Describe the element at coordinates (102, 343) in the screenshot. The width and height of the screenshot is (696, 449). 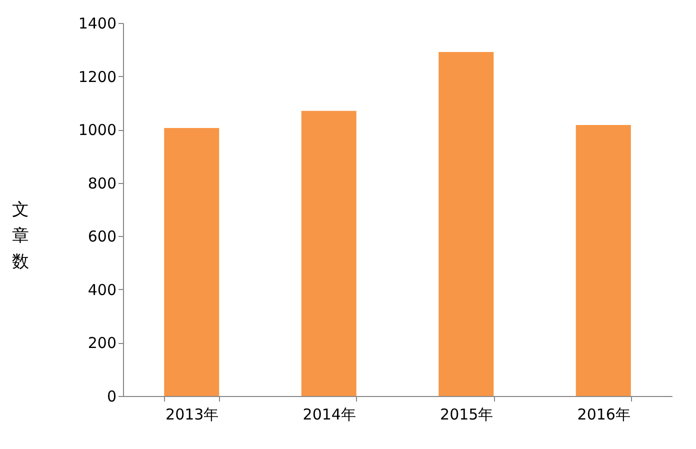
I see `y-tick-label: 200` at that location.